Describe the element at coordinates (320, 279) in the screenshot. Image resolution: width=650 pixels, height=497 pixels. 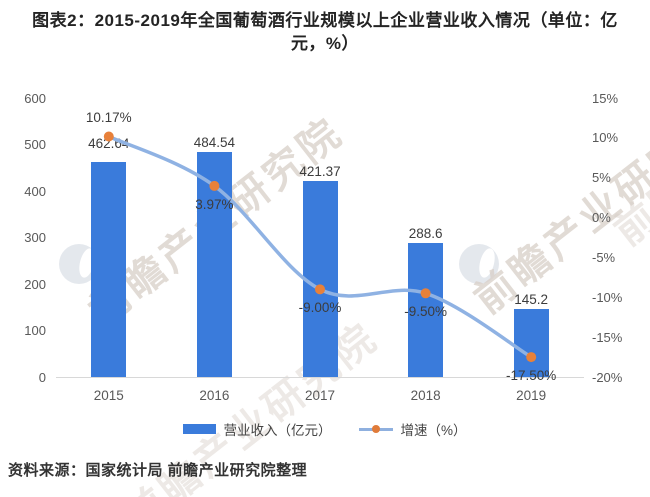
I see `bar-2017` at that location.